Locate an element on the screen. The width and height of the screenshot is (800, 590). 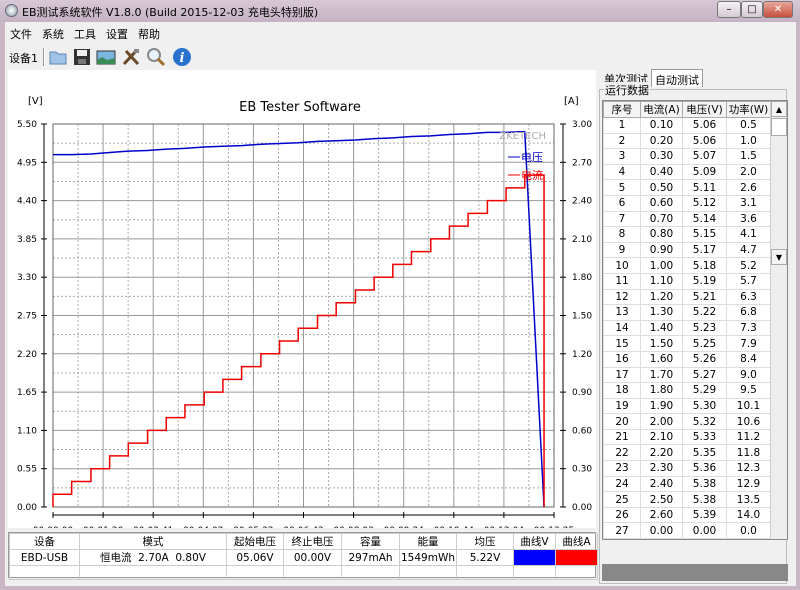
y-left-tick-label: 2.75 is located at coordinates (27, 317).